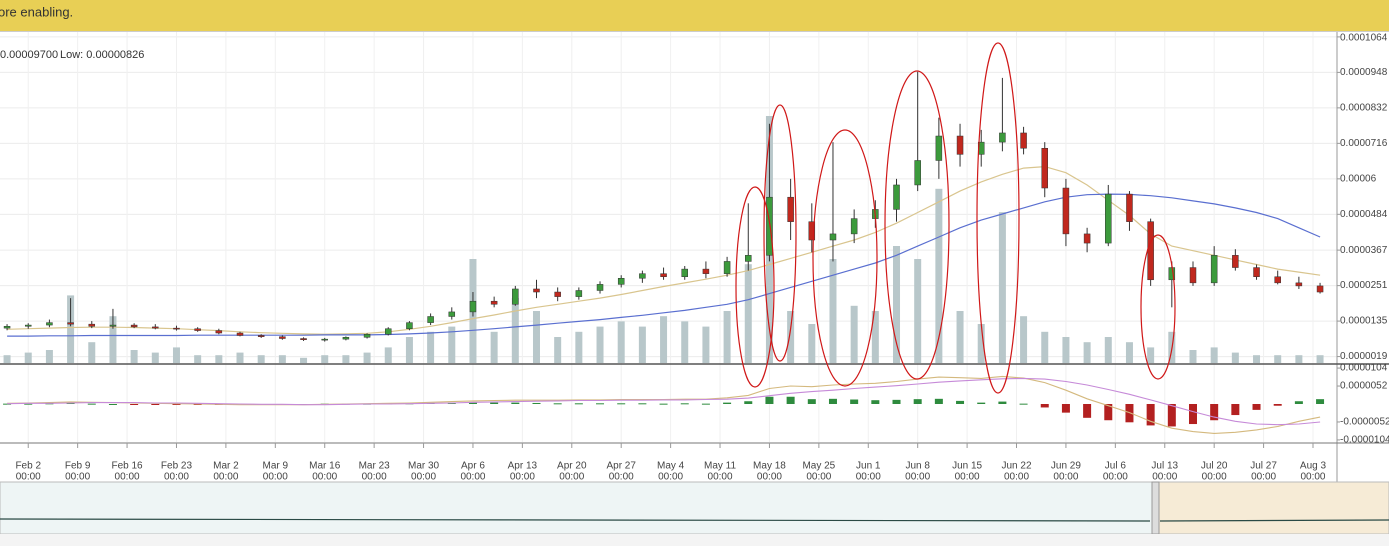  What do you see at coordinates (1263, 466) in the screenshot?
I see `x-tick-label: Jul 27` at bounding box center [1263, 466].